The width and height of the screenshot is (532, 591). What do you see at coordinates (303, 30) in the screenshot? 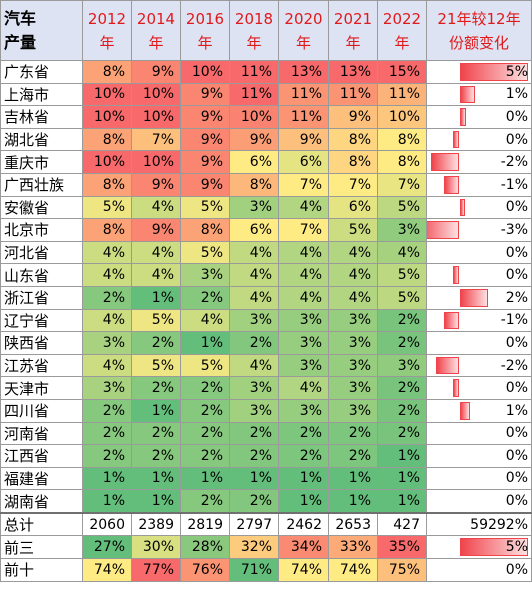
I see `year-header-2020: 2020 年` at bounding box center [303, 30].